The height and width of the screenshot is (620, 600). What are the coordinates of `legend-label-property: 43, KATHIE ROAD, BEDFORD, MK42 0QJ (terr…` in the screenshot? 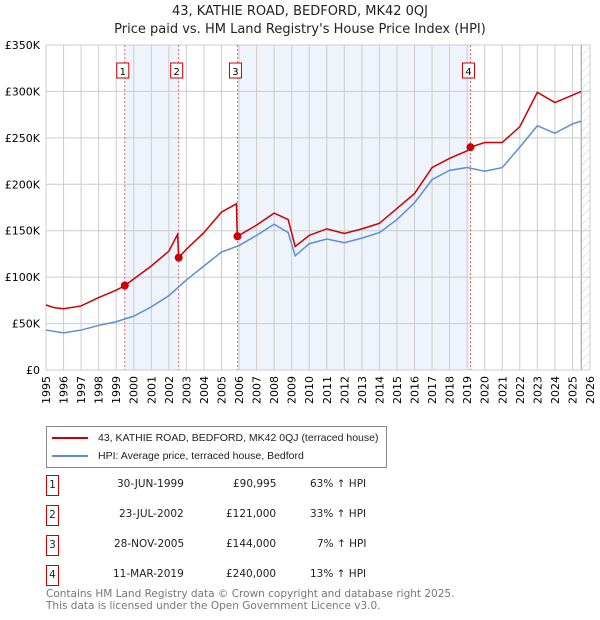 It's located at (238, 438).